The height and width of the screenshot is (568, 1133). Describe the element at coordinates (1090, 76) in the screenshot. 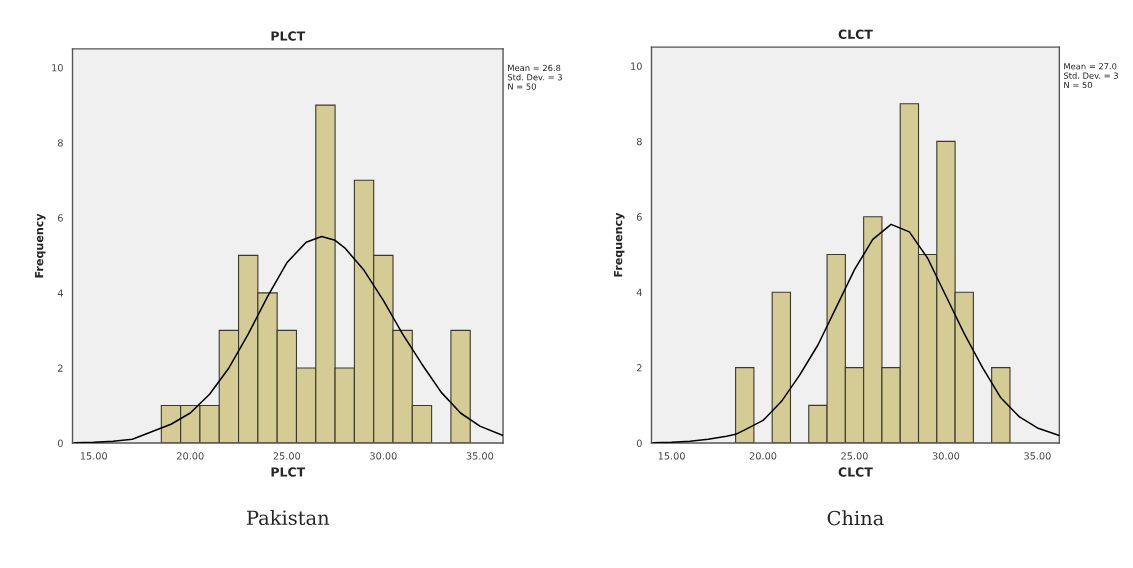

I see `text: Mean = 27.0 Std. Dev. = 3 N = 50` at that location.